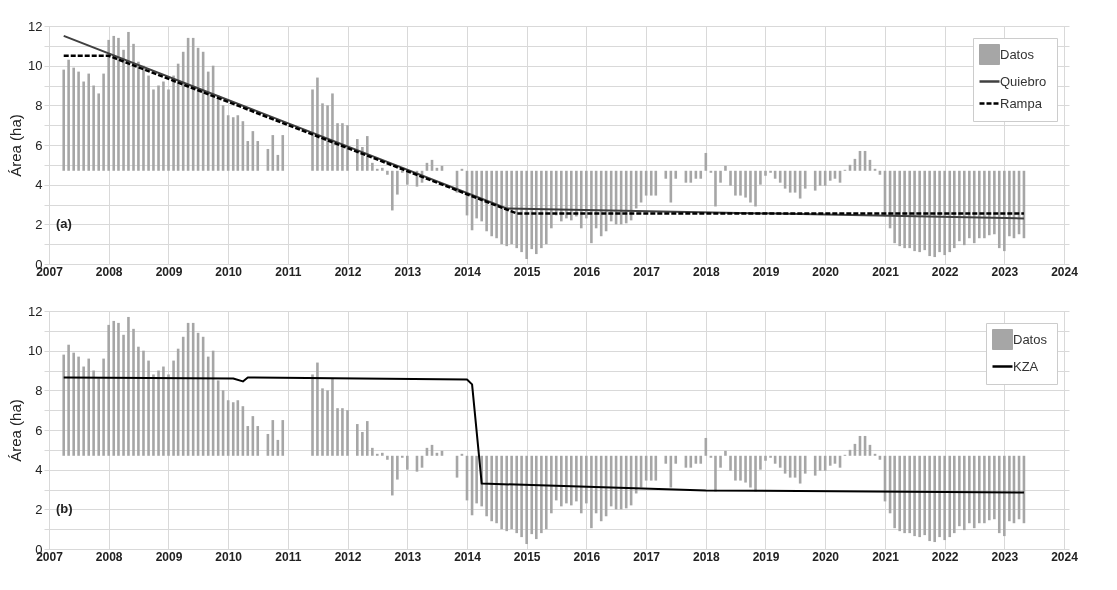 Image resolution: width=1117 pixels, height=590 pixels. I want to click on x-tick-label: 2008, so click(109, 271).